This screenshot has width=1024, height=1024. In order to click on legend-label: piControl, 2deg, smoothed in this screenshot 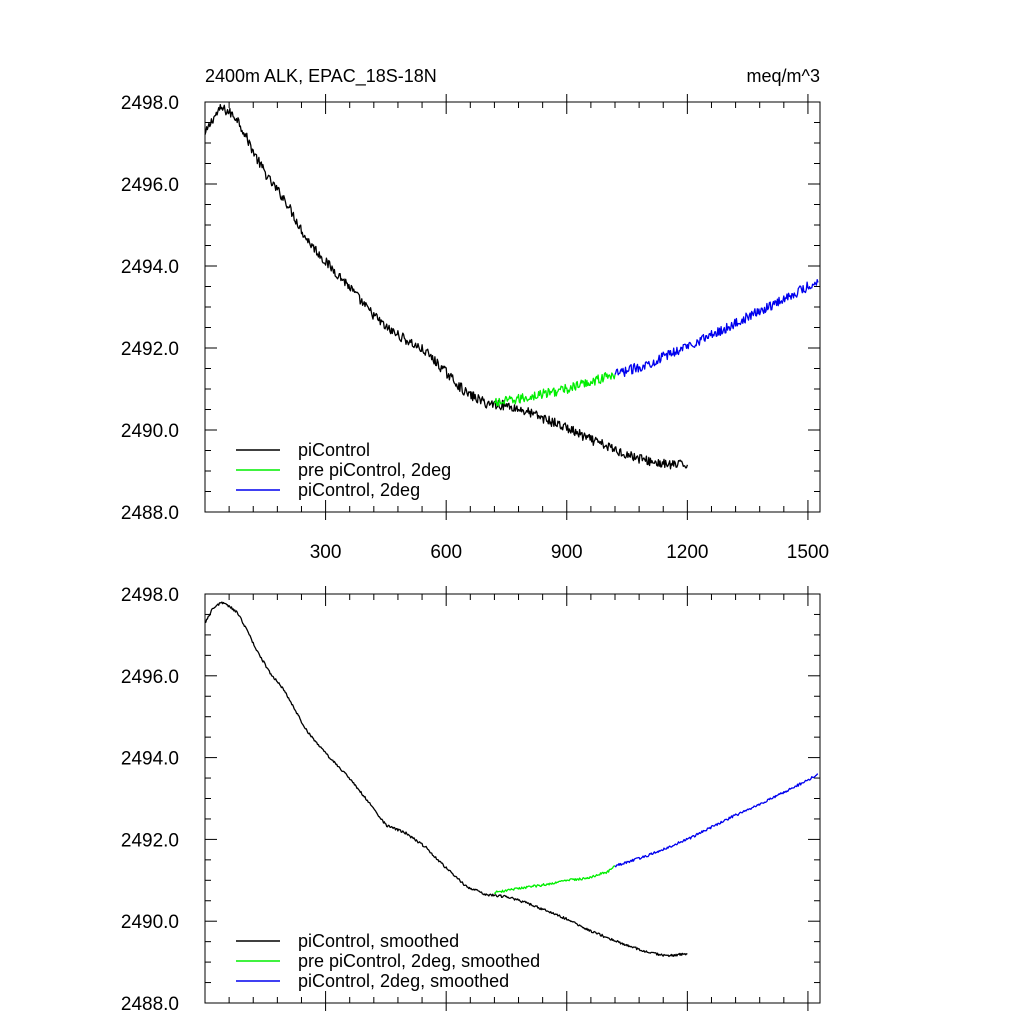, I will do `click(403, 981)`.